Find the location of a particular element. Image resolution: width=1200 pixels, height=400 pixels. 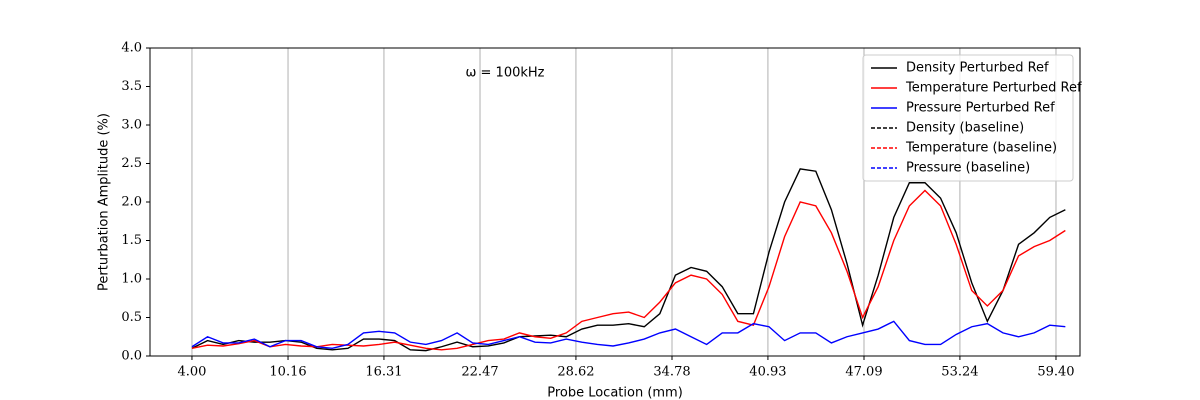

y-tick-label: 3.5 is located at coordinates (131, 86).